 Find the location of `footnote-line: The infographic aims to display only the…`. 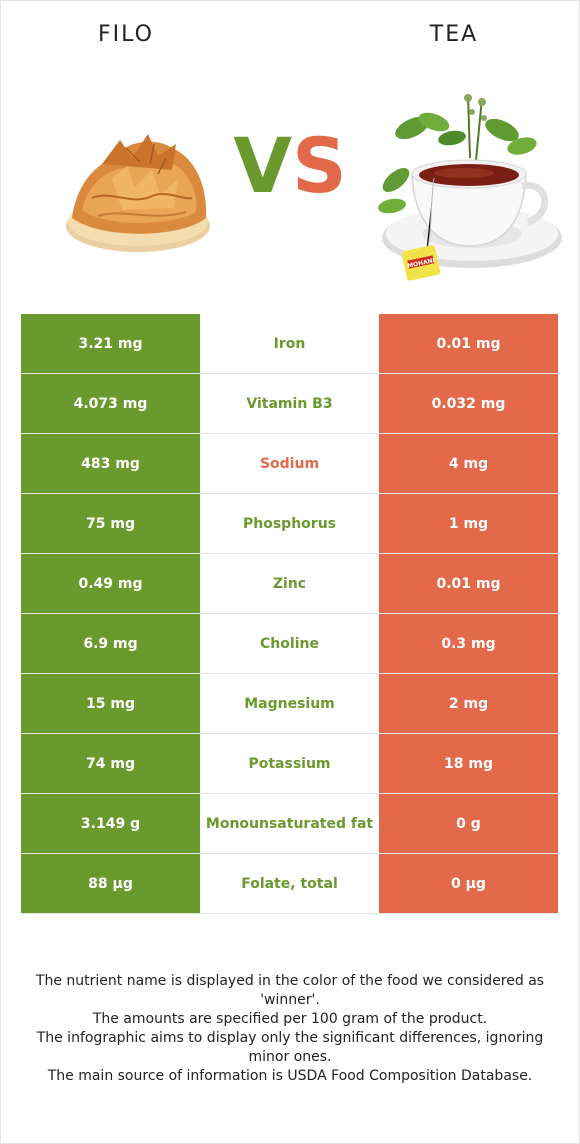

footnote-line: The infographic aims to display only the… is located at coordinates (290, 1047).